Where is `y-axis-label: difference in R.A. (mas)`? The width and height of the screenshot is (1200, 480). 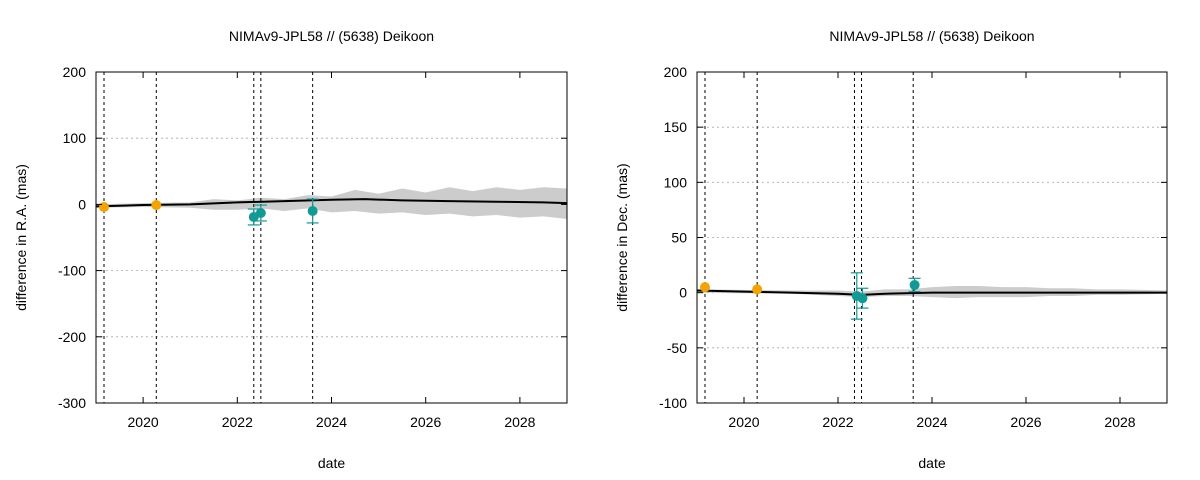 y-axis-label: difference in R.A. (mas) is located at coordinates (21, 237).